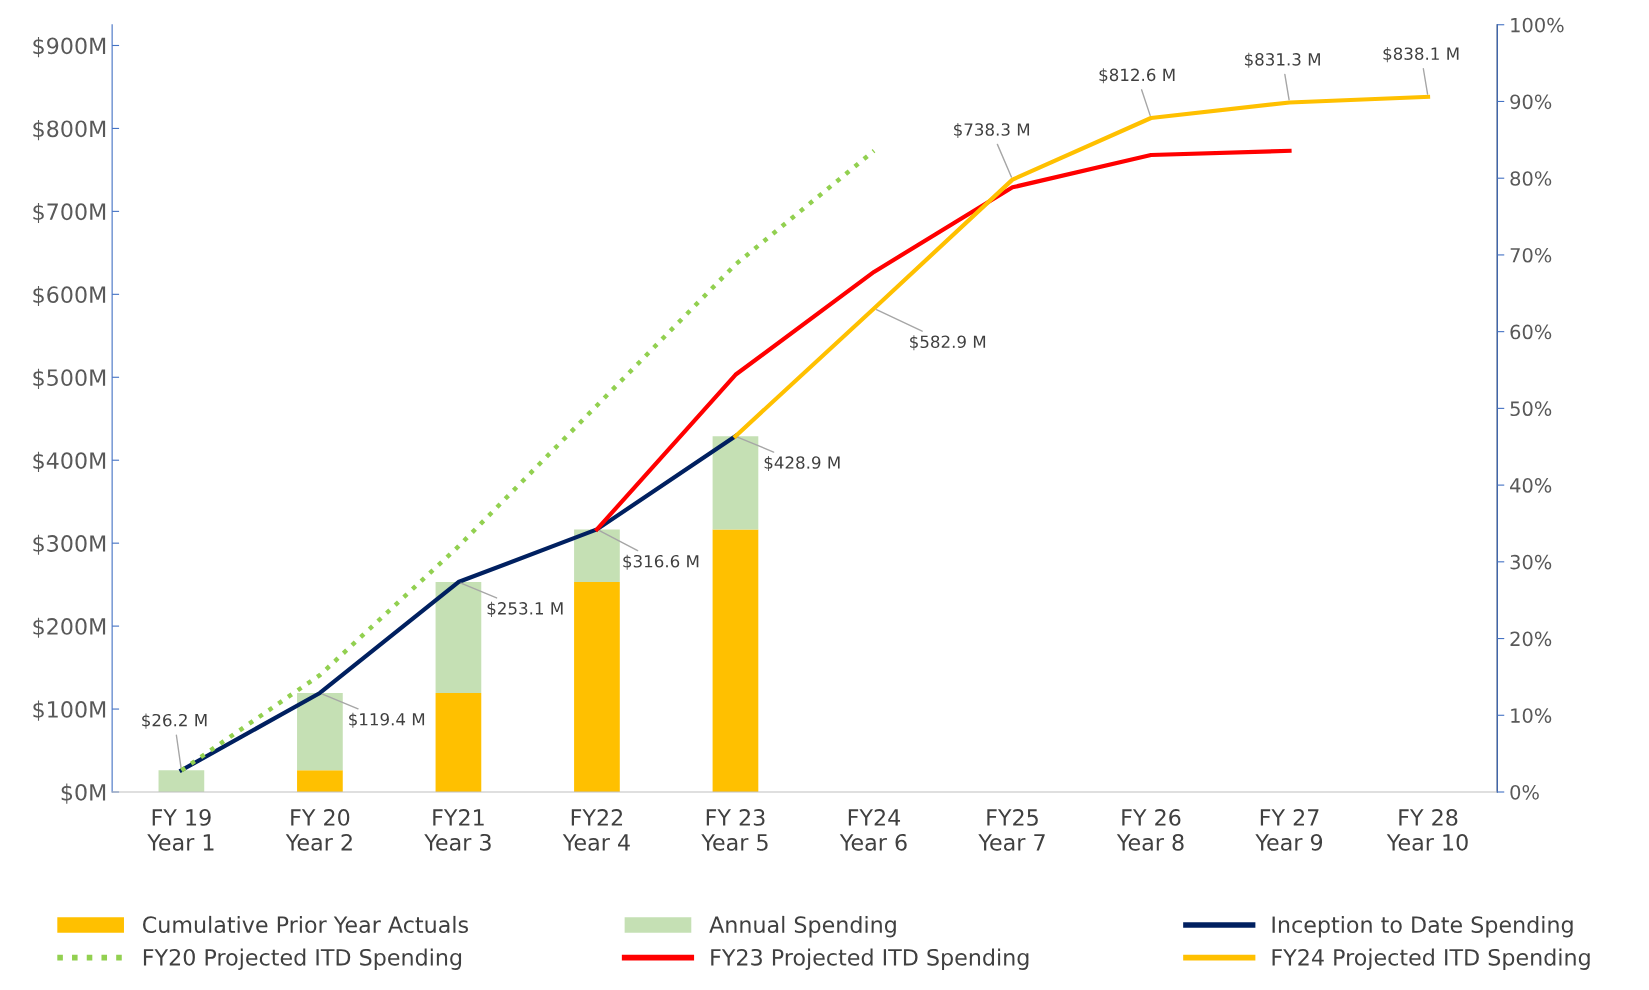  Describe the element at coordinates (870, 959) in the screenshot. I see `legend-label: FY23 Projected ITD Spending` at that location.